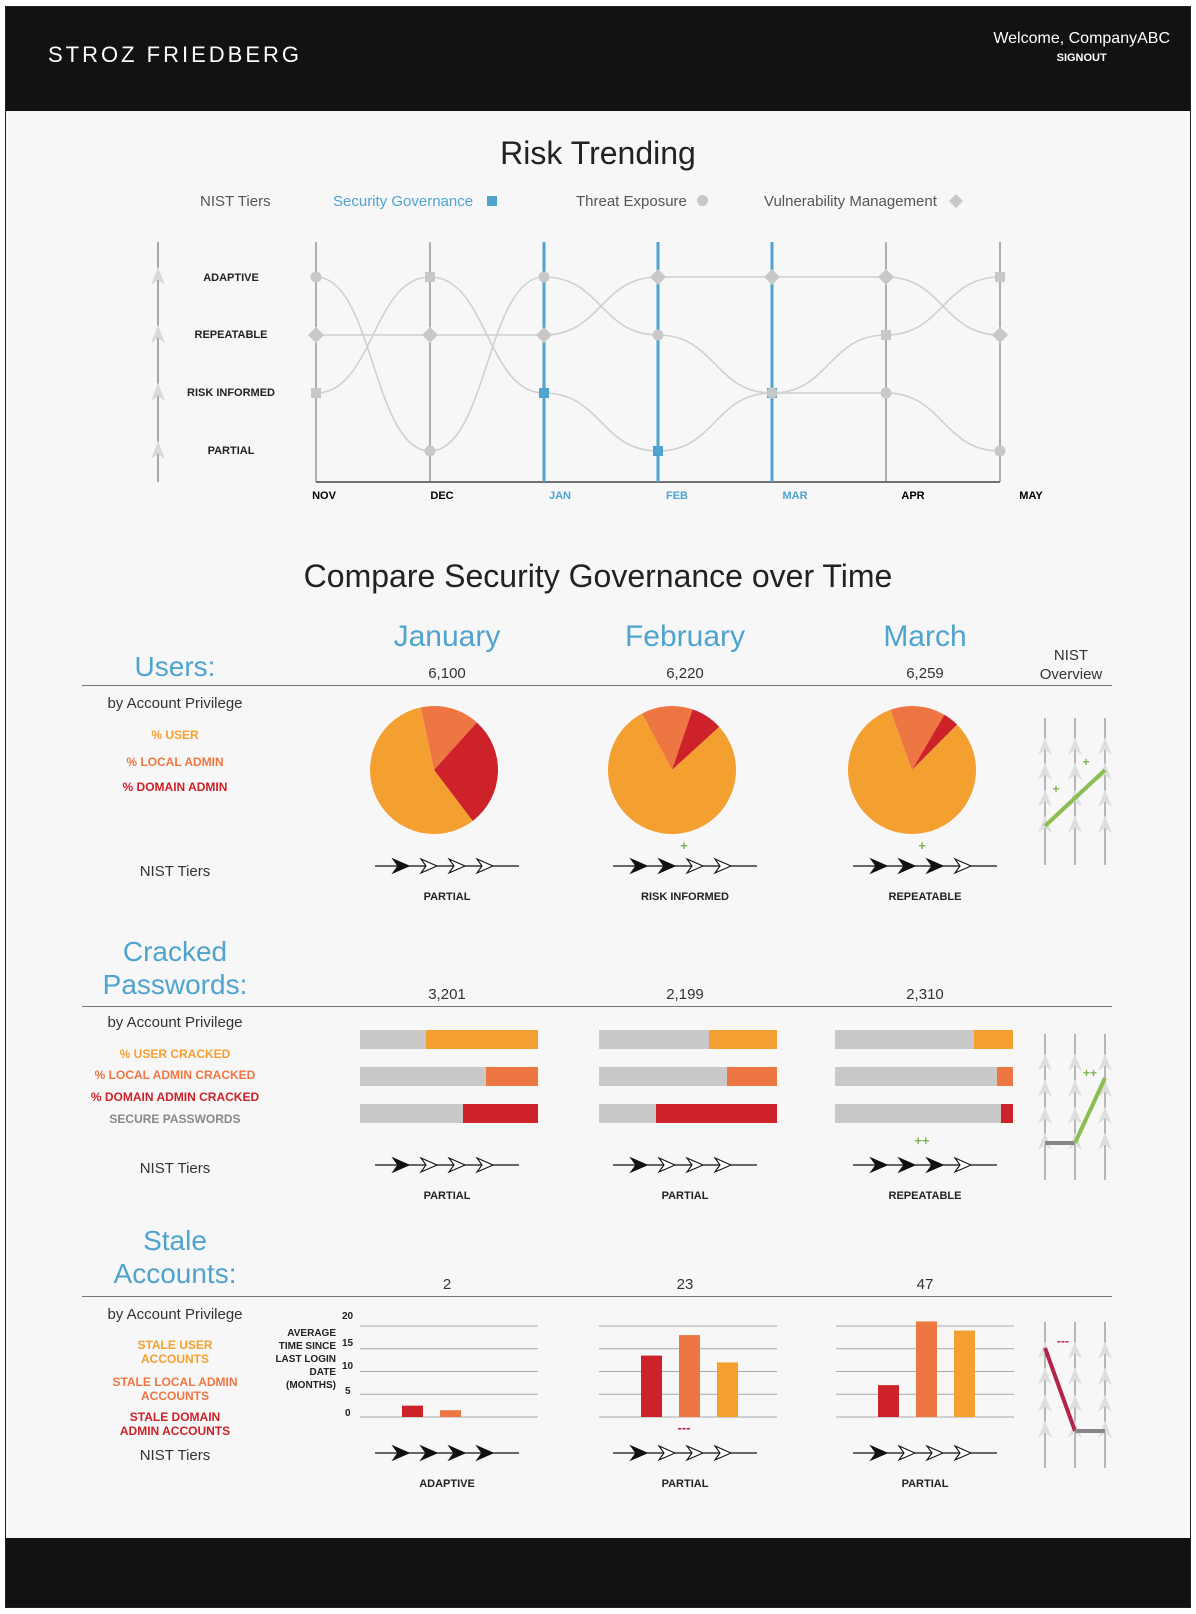  I want to click on overview-stale-delta: ---, so click(1063, 1341).